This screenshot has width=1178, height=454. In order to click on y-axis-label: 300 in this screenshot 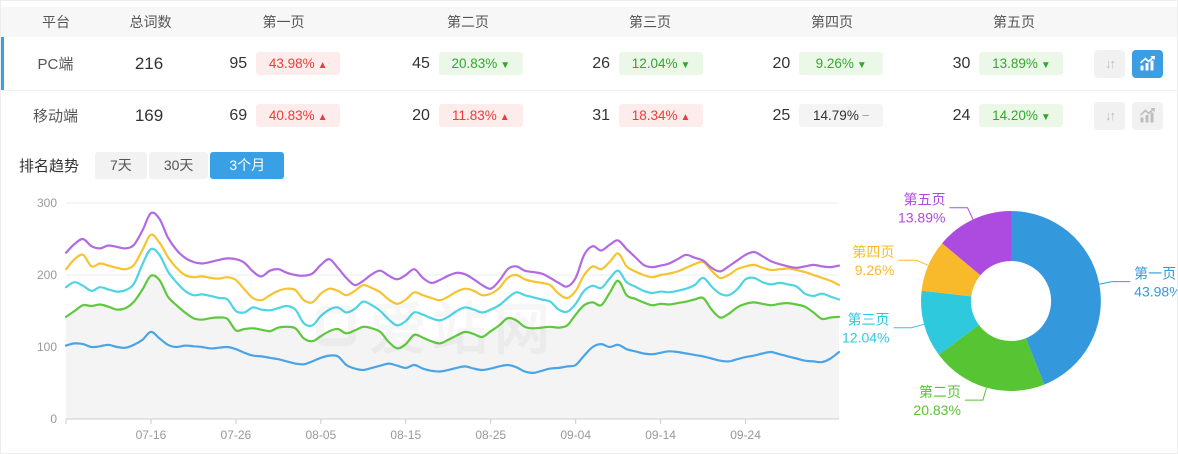, I will do `click(47, 203)`.